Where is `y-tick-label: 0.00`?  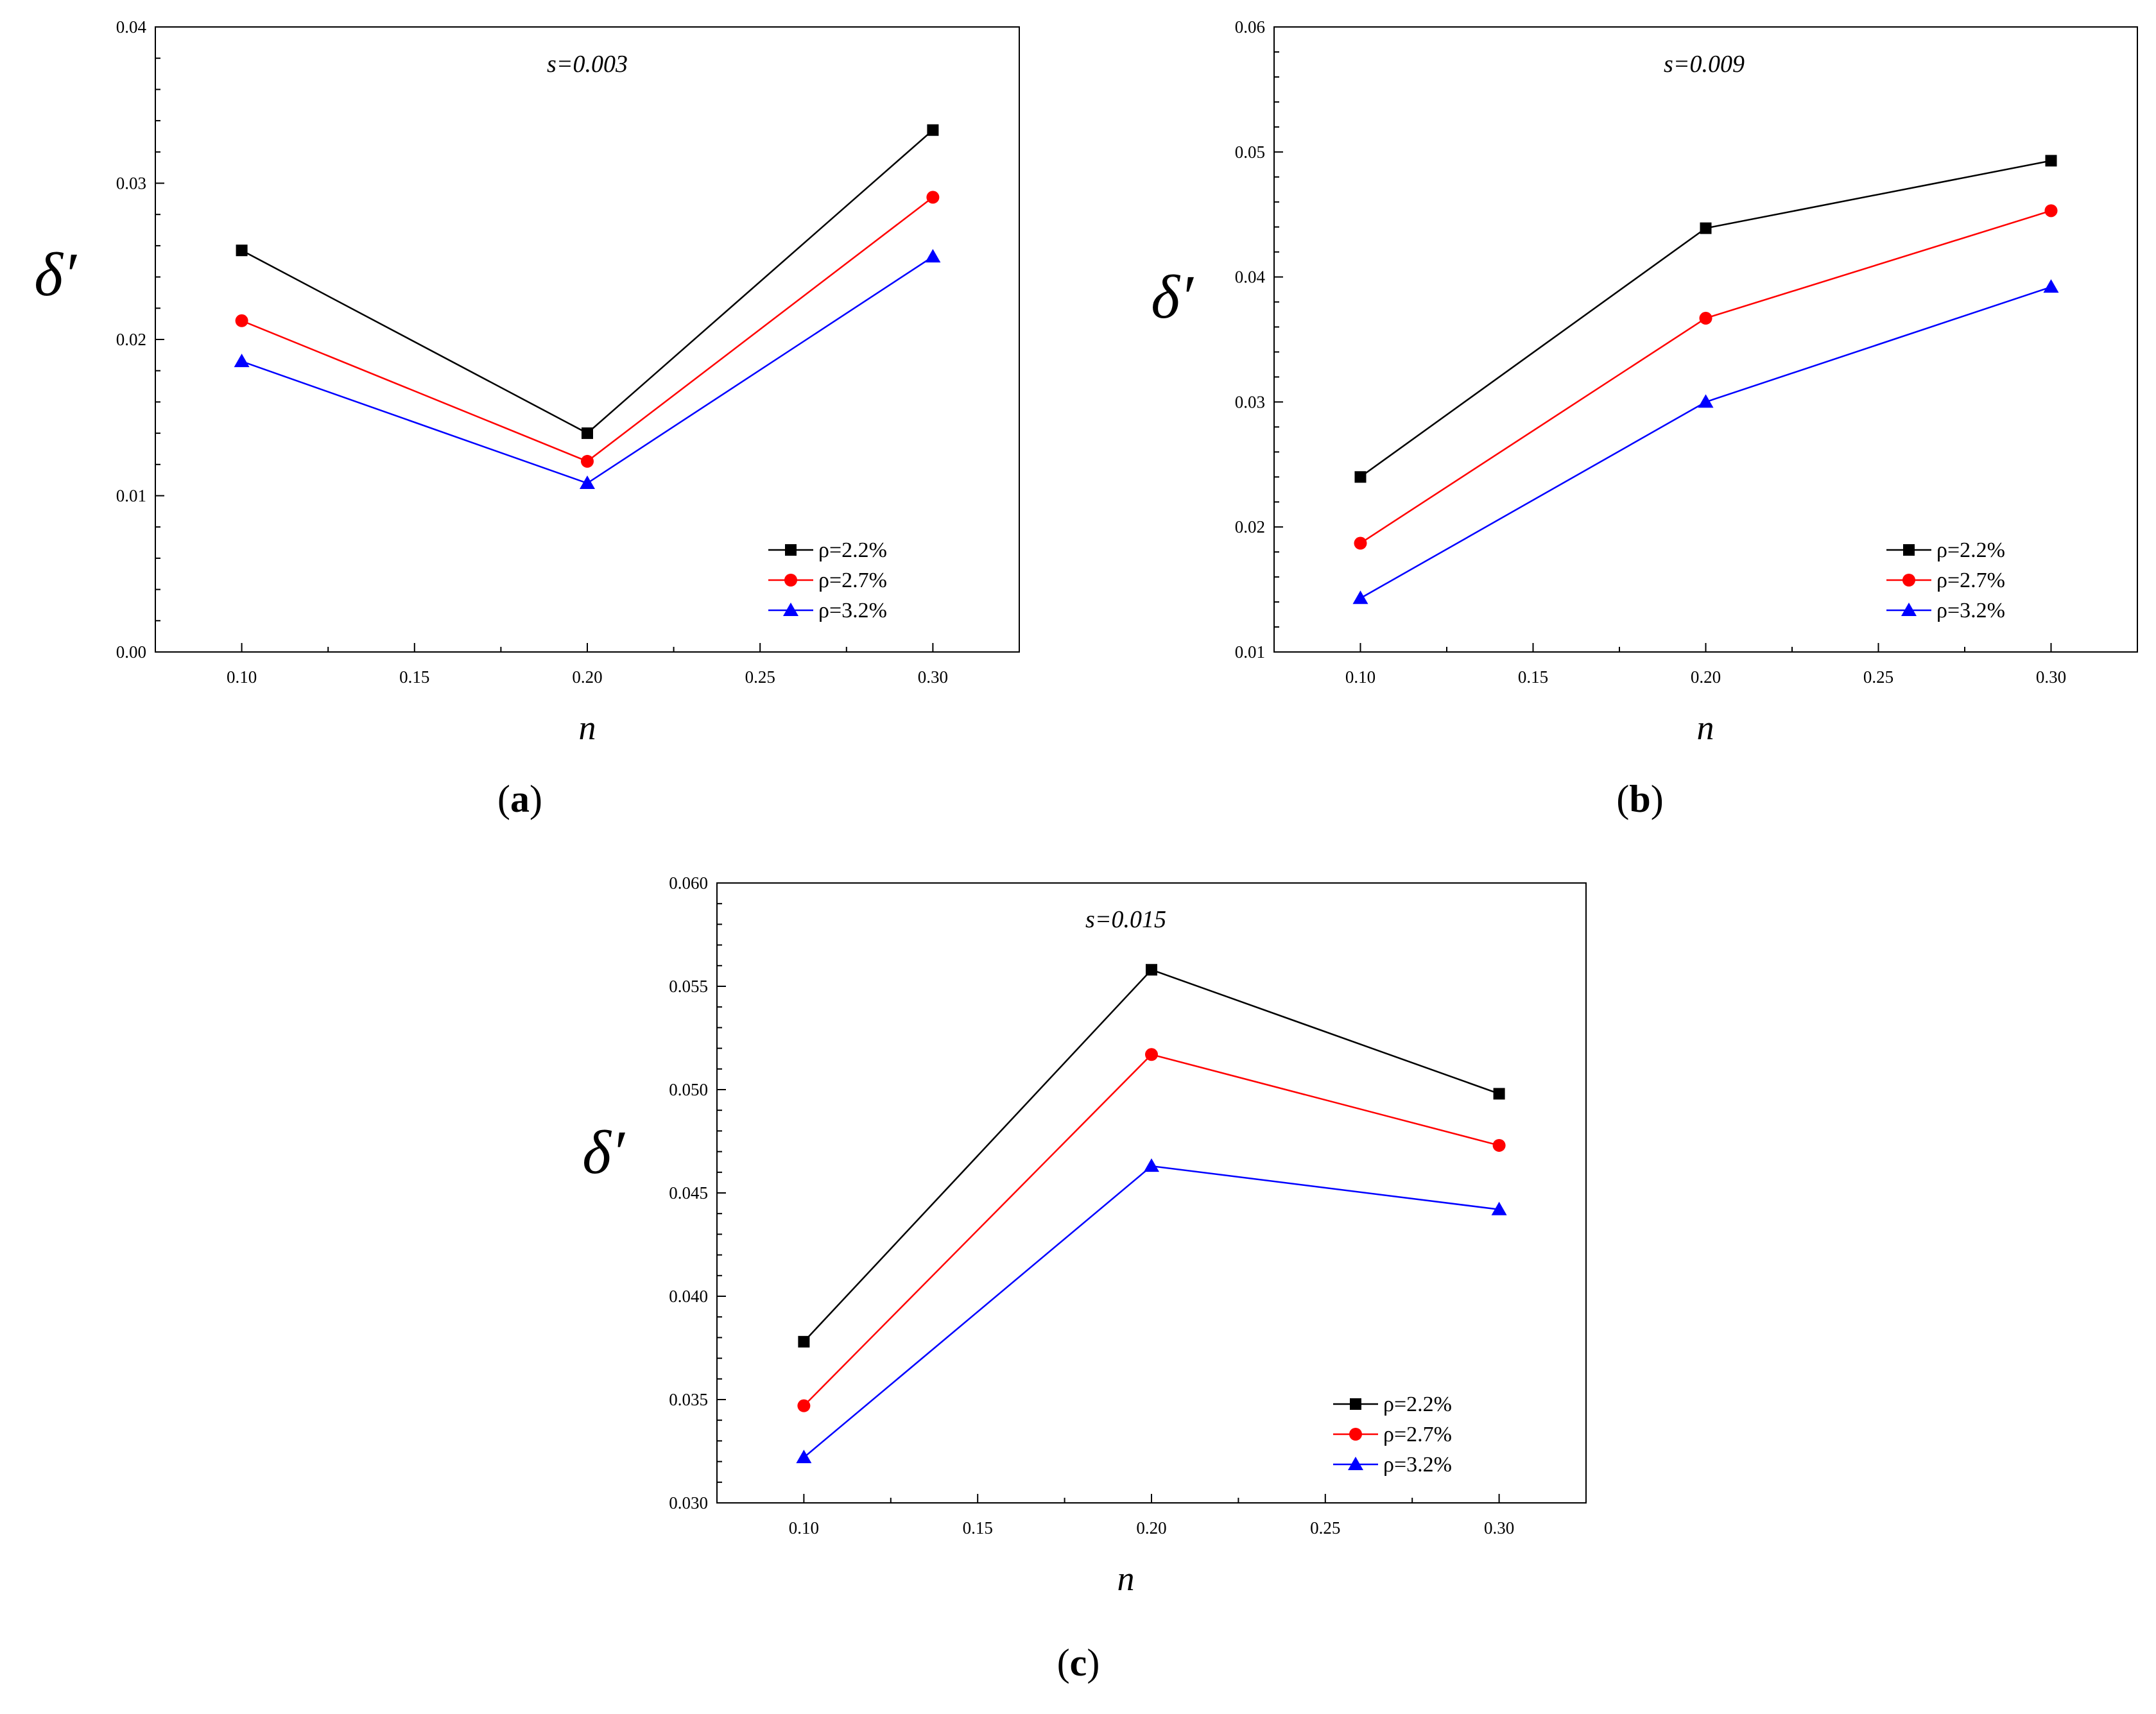 y-tick-label: 0.00 is located at coordinates (131, 652).